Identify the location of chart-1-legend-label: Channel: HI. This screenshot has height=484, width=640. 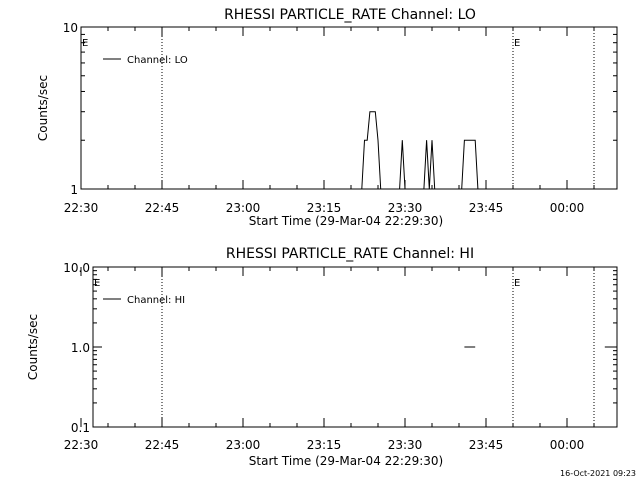
(156, 300).